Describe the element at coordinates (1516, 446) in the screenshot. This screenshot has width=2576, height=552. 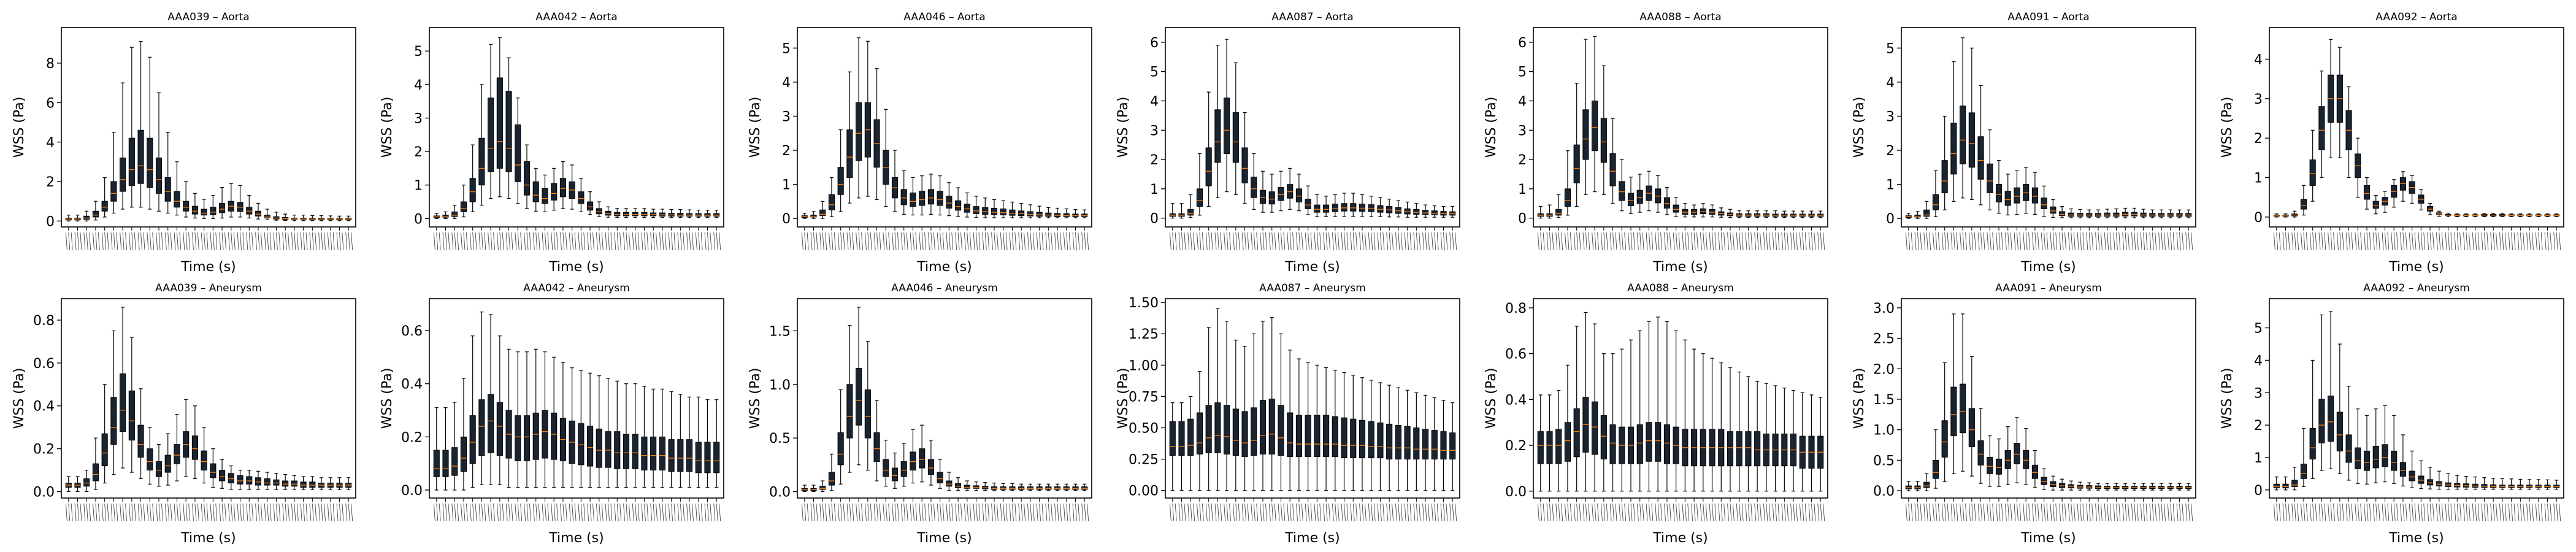
I see `y-tick-label: 0.2` at that location.